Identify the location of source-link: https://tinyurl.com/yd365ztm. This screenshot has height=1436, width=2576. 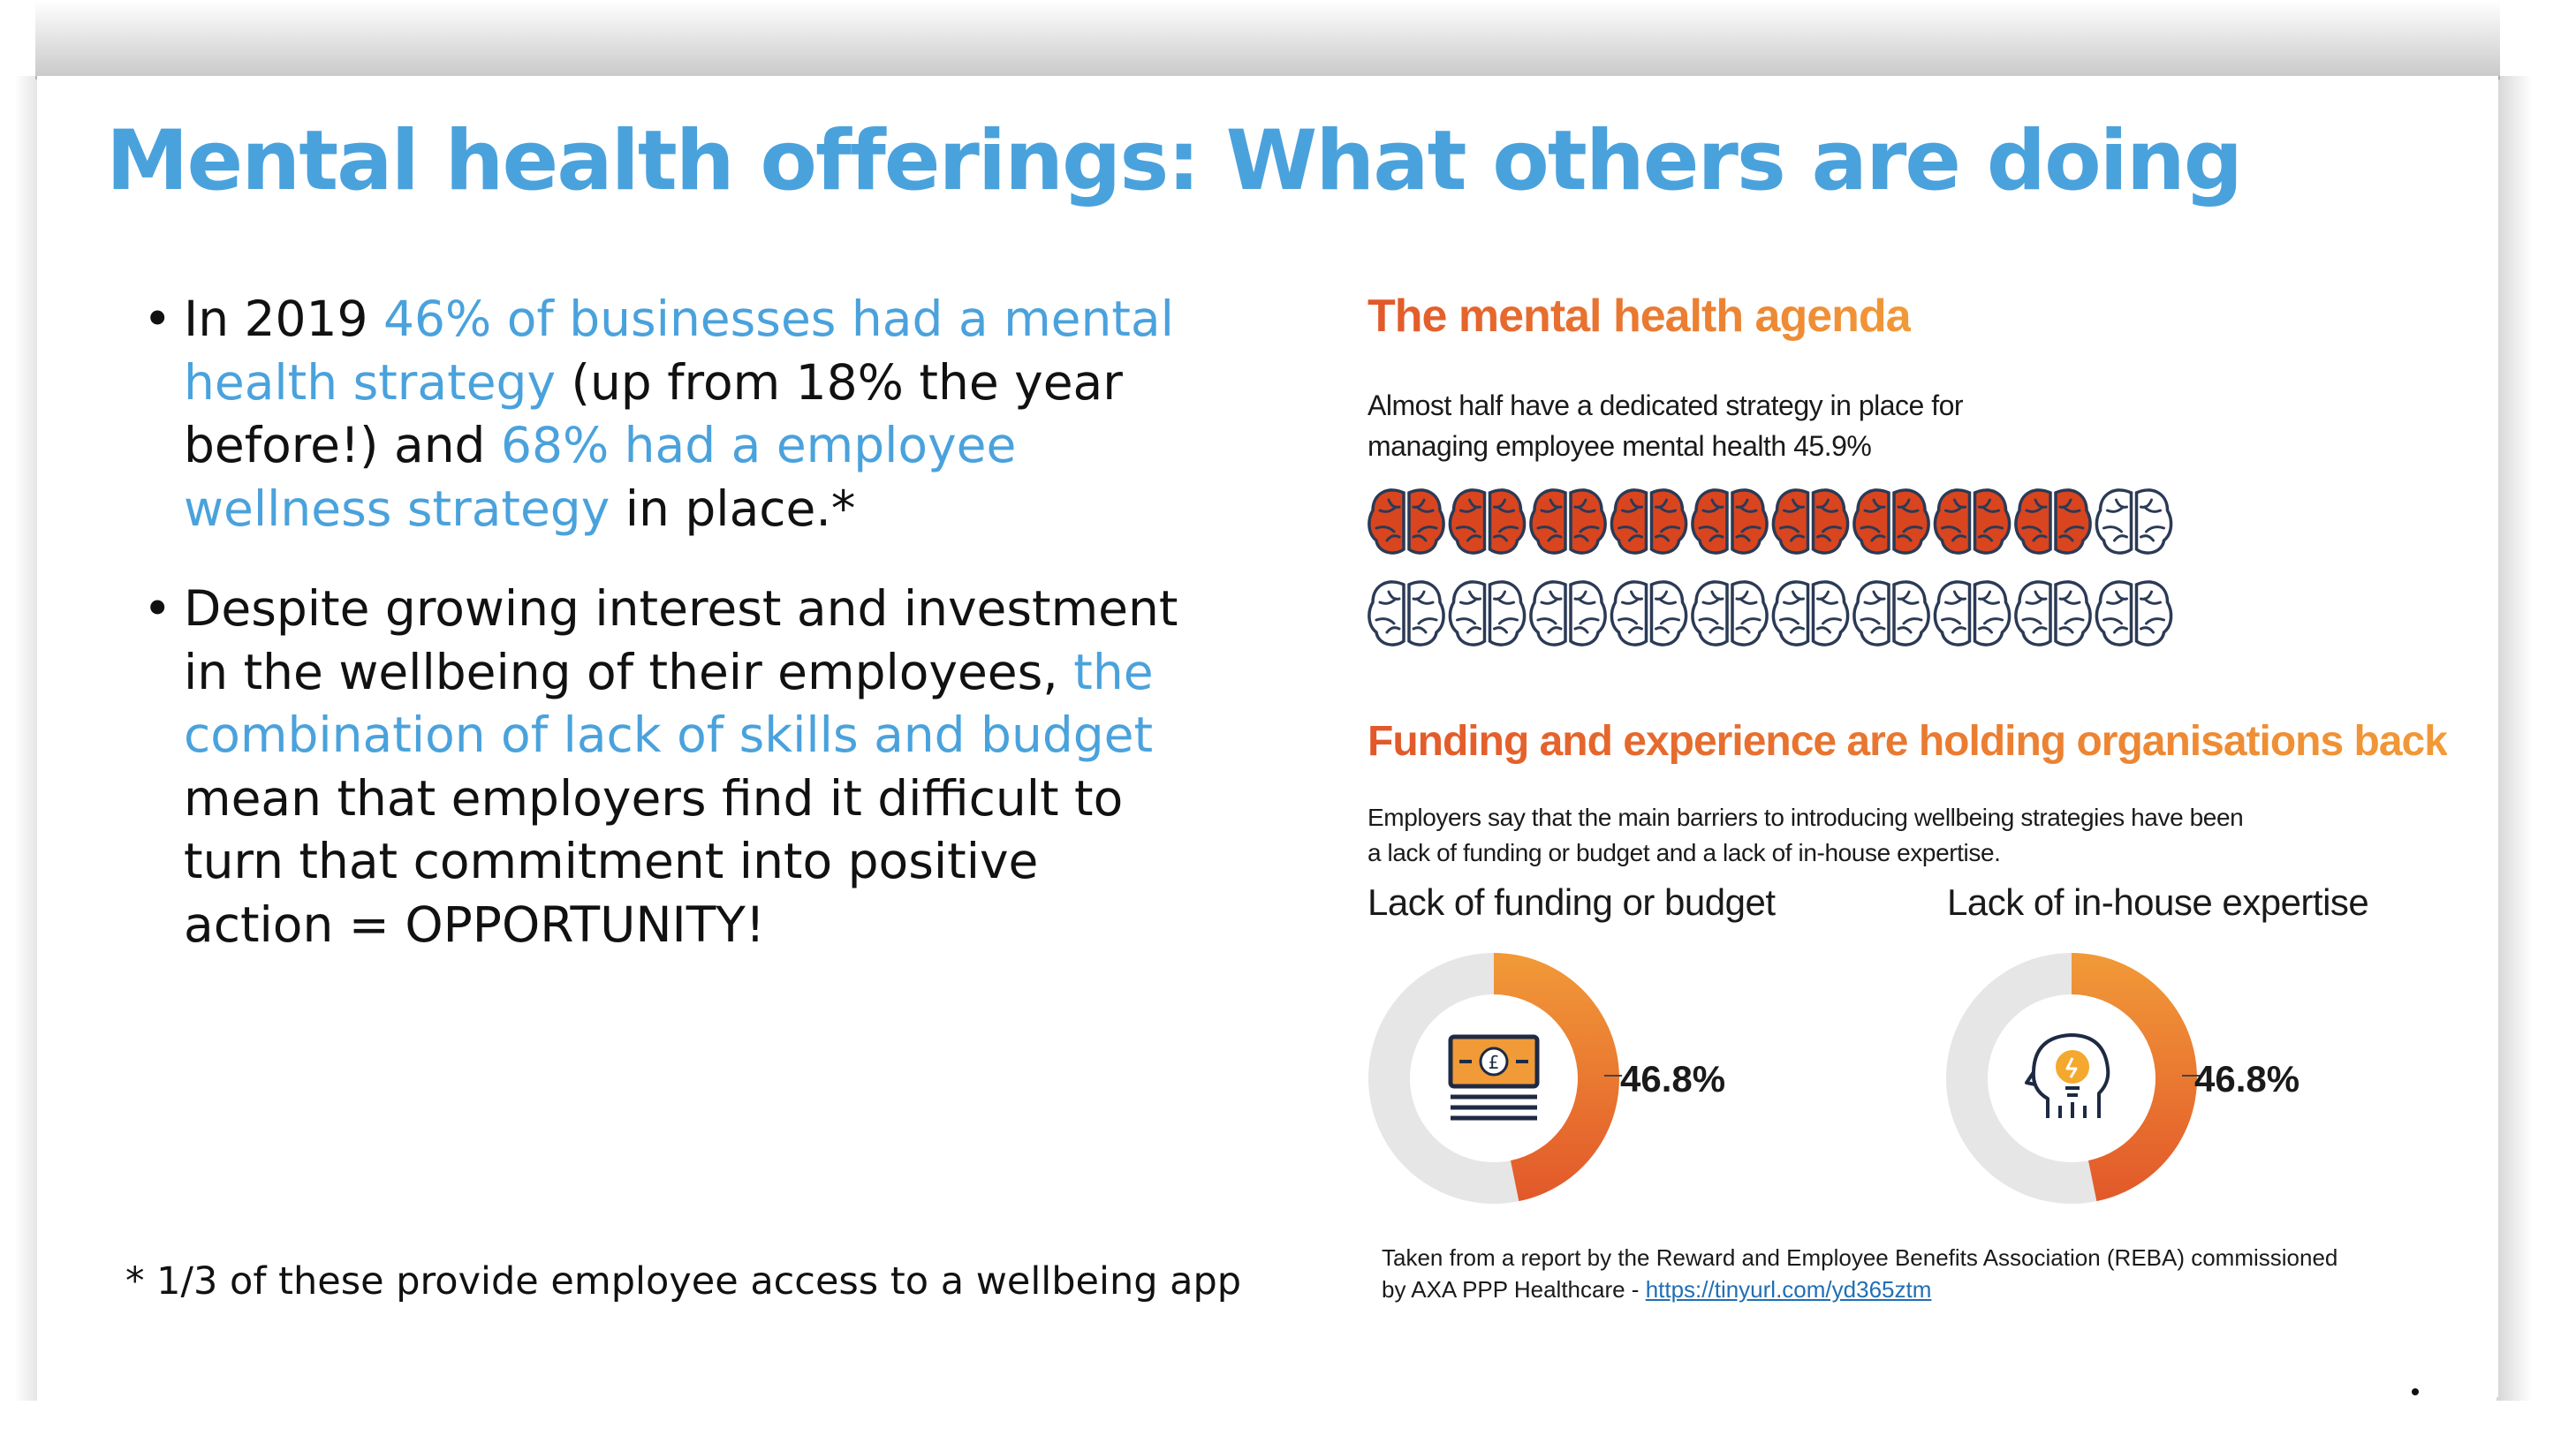
(1788, 1289).